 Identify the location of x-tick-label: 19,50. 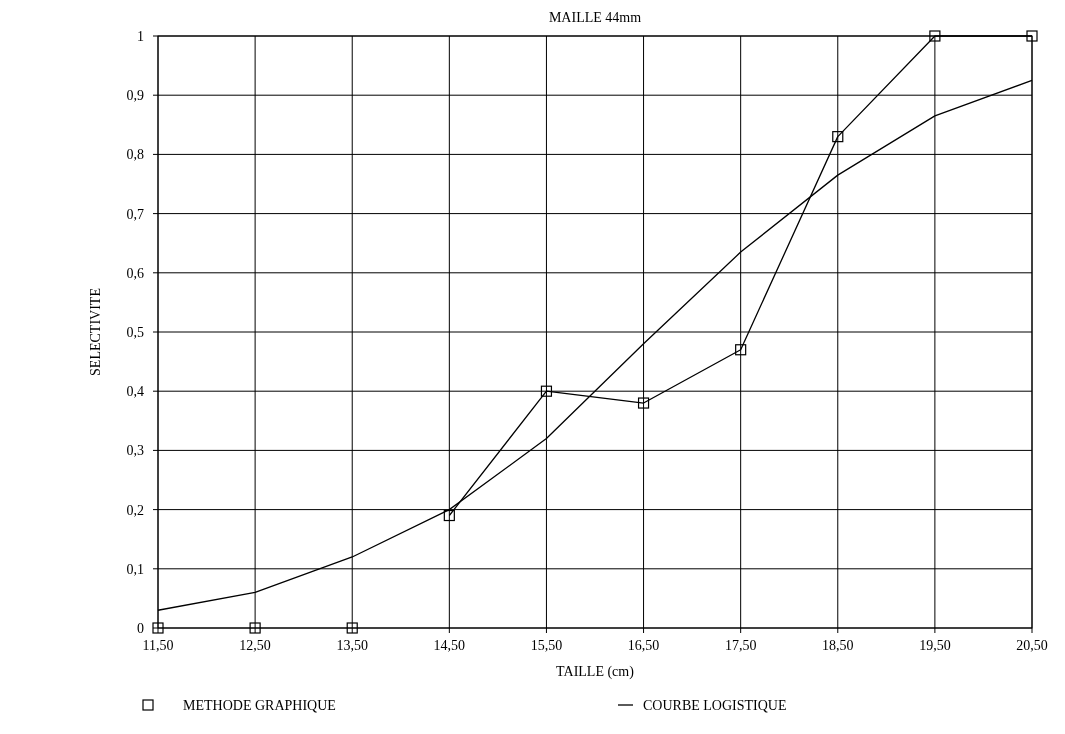
(935, 645).